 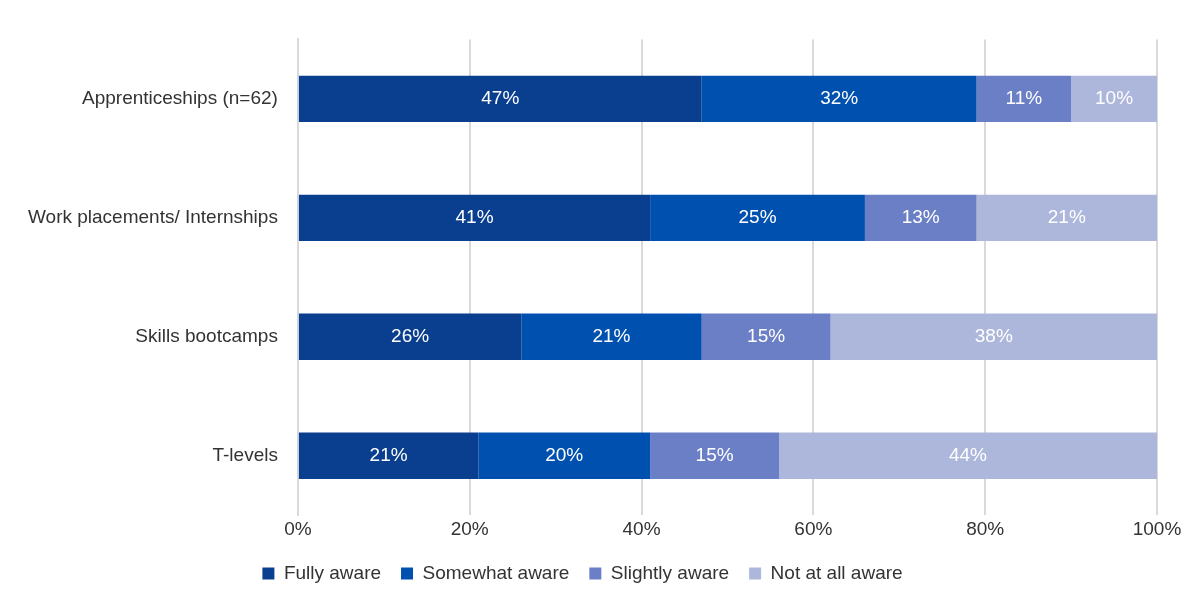 I want to click on data-label: 32%, so click(x=839, y=98).